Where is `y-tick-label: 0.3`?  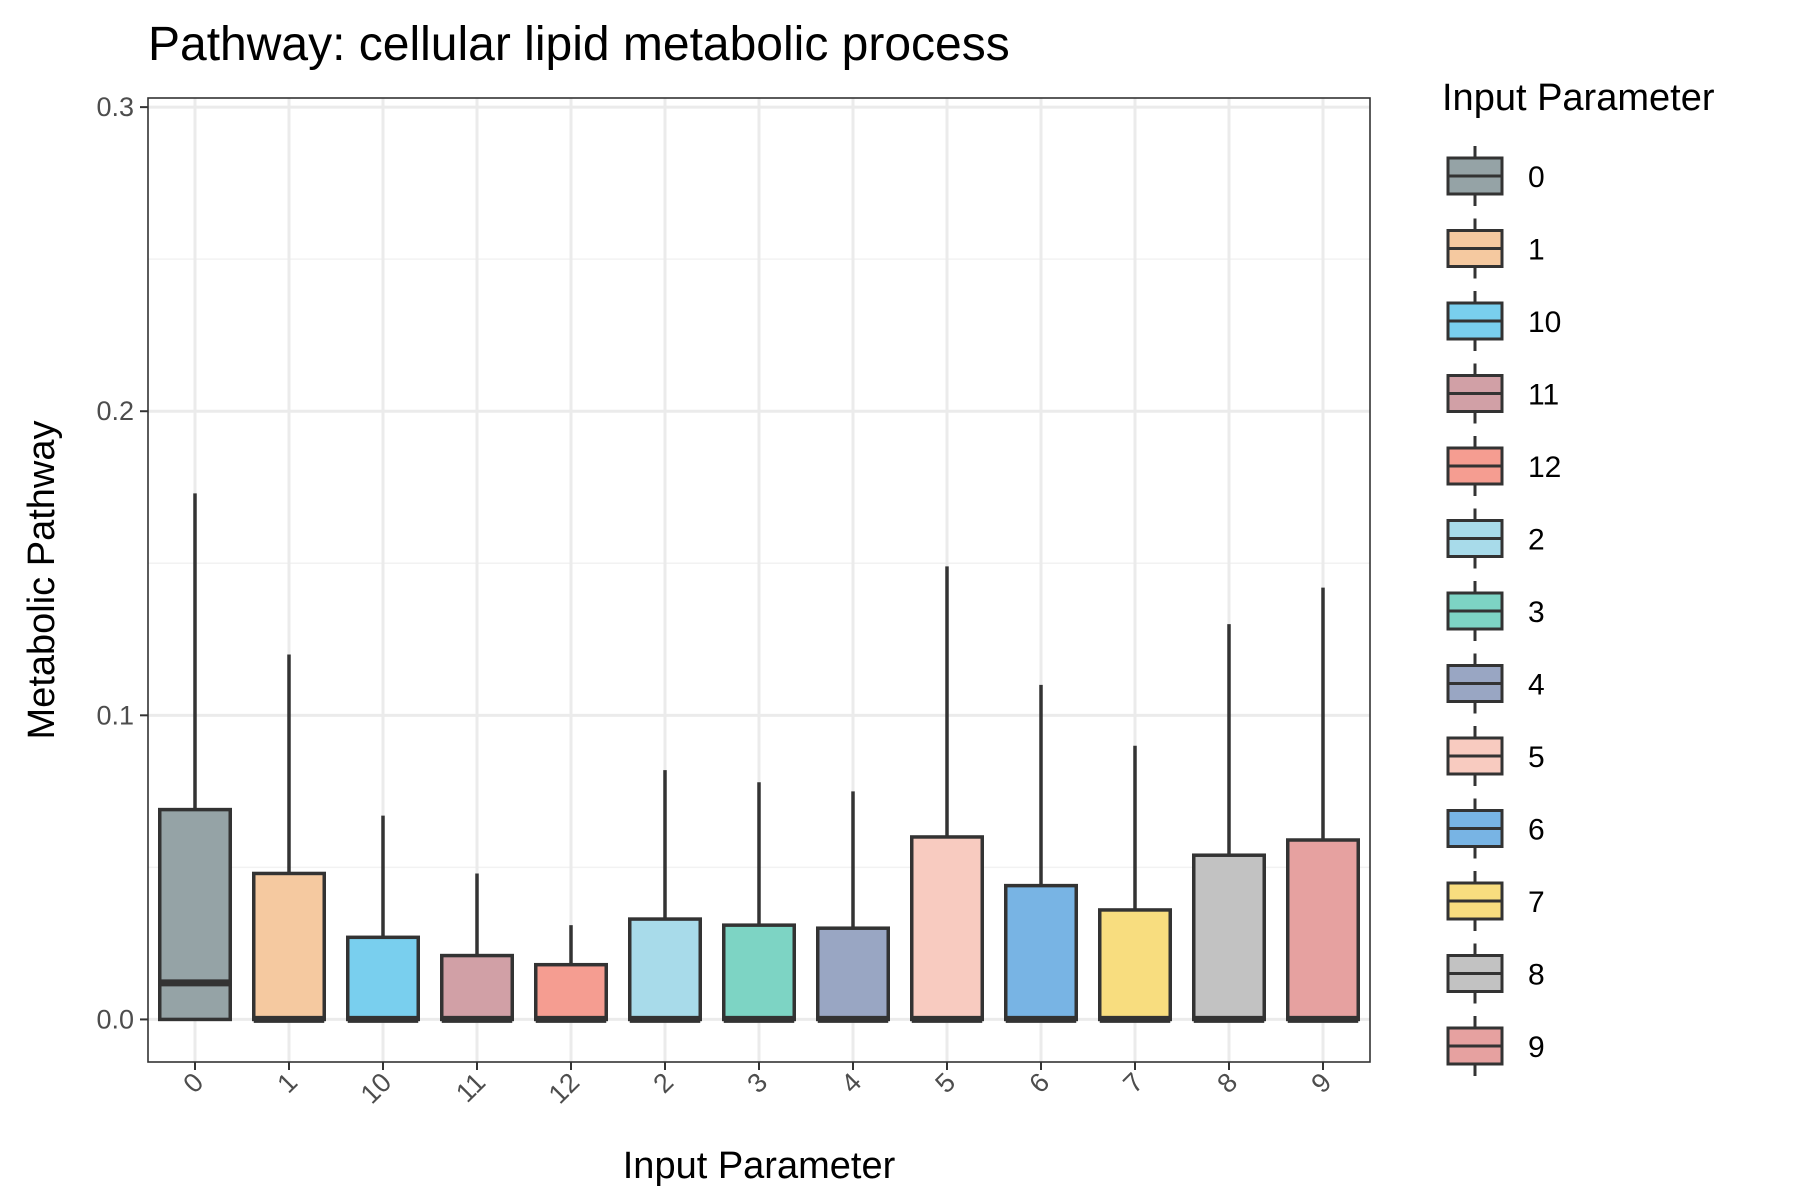 y-tick-label: 0.3 is located at coordinates (115, 107).